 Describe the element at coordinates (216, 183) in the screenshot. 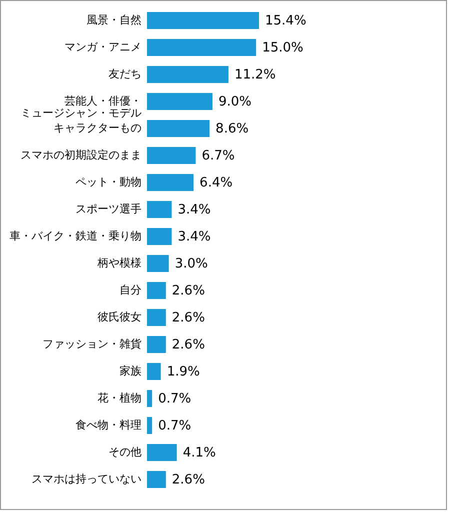

I see `data-label: 6.4%` at that location.